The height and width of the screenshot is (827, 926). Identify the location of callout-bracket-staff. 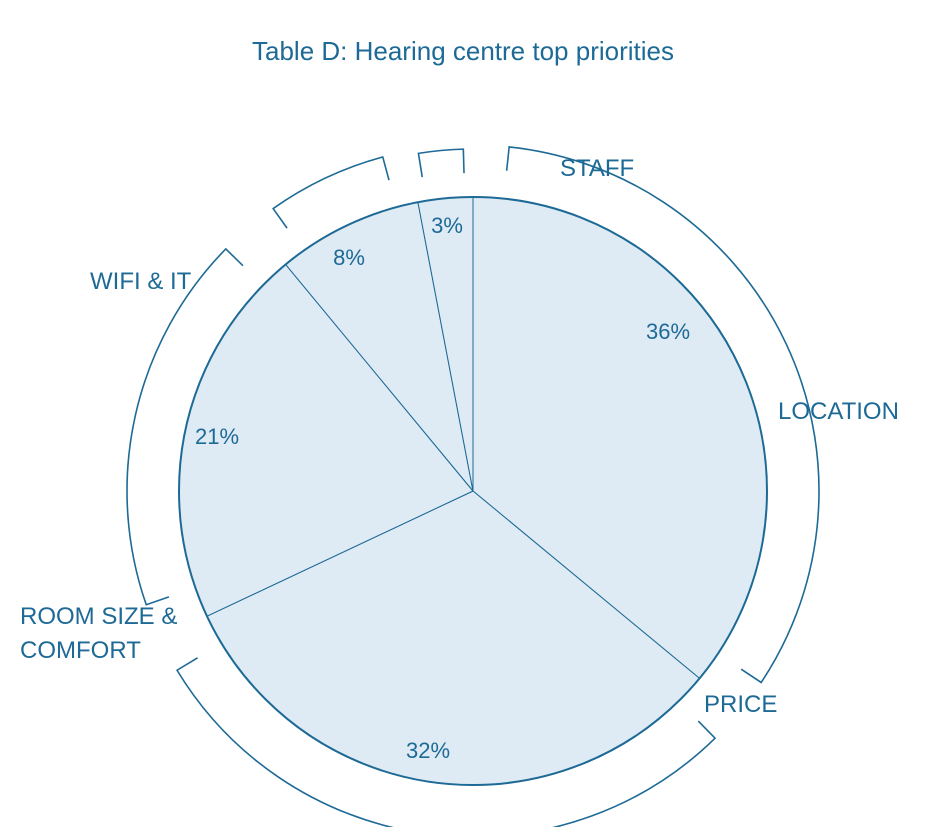
(441, 163).